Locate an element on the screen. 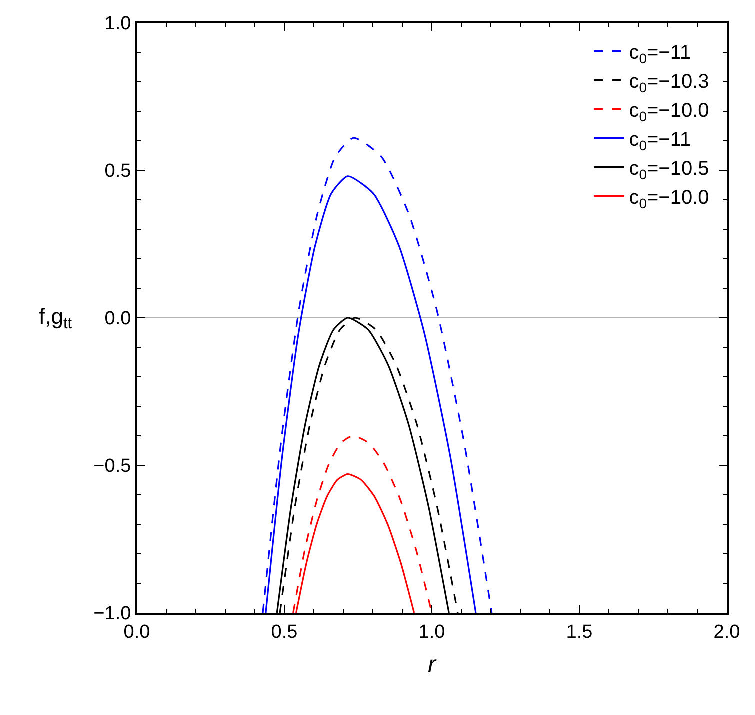  x-tick-label: 0.5 is located at coordinates (284, 632).